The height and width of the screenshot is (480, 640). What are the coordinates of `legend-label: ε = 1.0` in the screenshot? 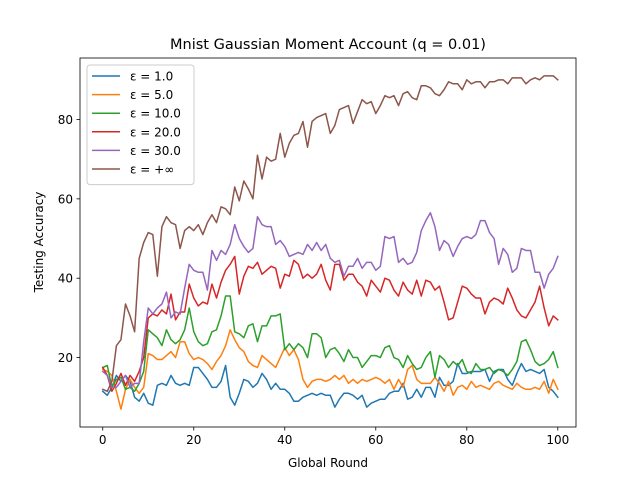 It's located at (151, 77).